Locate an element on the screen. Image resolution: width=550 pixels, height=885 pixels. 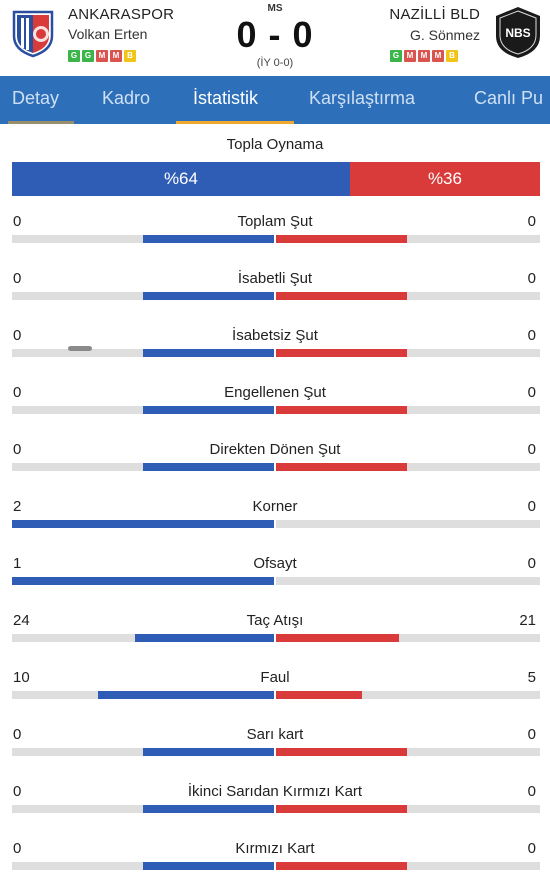
stat-away-value: 21 is located at coordinates (527, 620).